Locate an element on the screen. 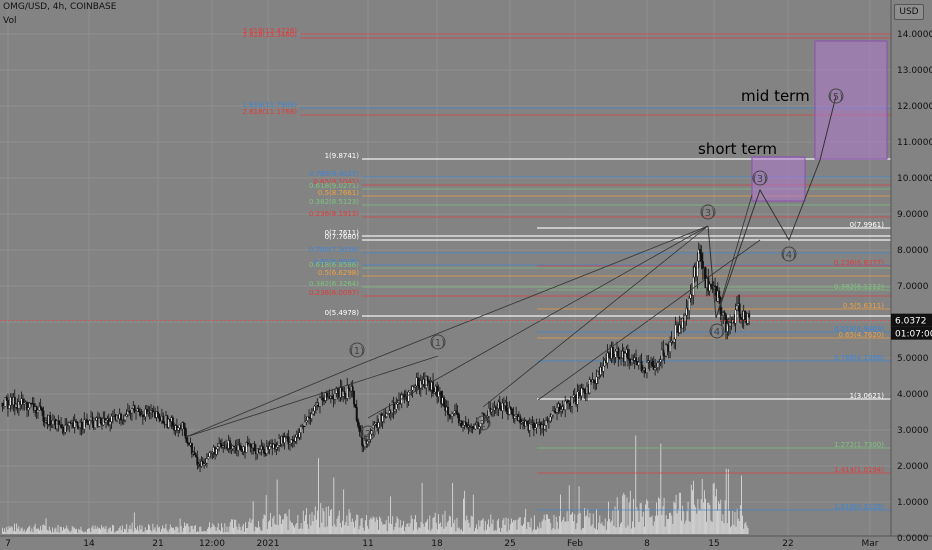 This screenshot has height=550, width=932. last-price-text: 6.0372 is located at coordinates (911, 322).